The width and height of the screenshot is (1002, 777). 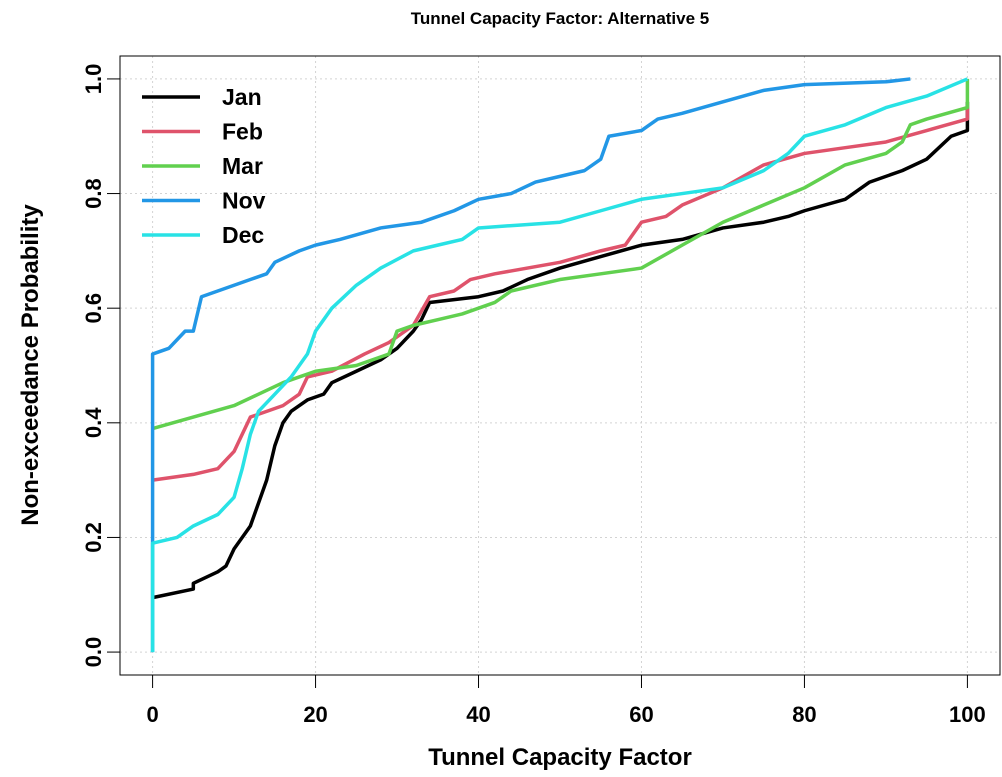 I want to click on legend-label: Dec, so click(x=243, y=235).